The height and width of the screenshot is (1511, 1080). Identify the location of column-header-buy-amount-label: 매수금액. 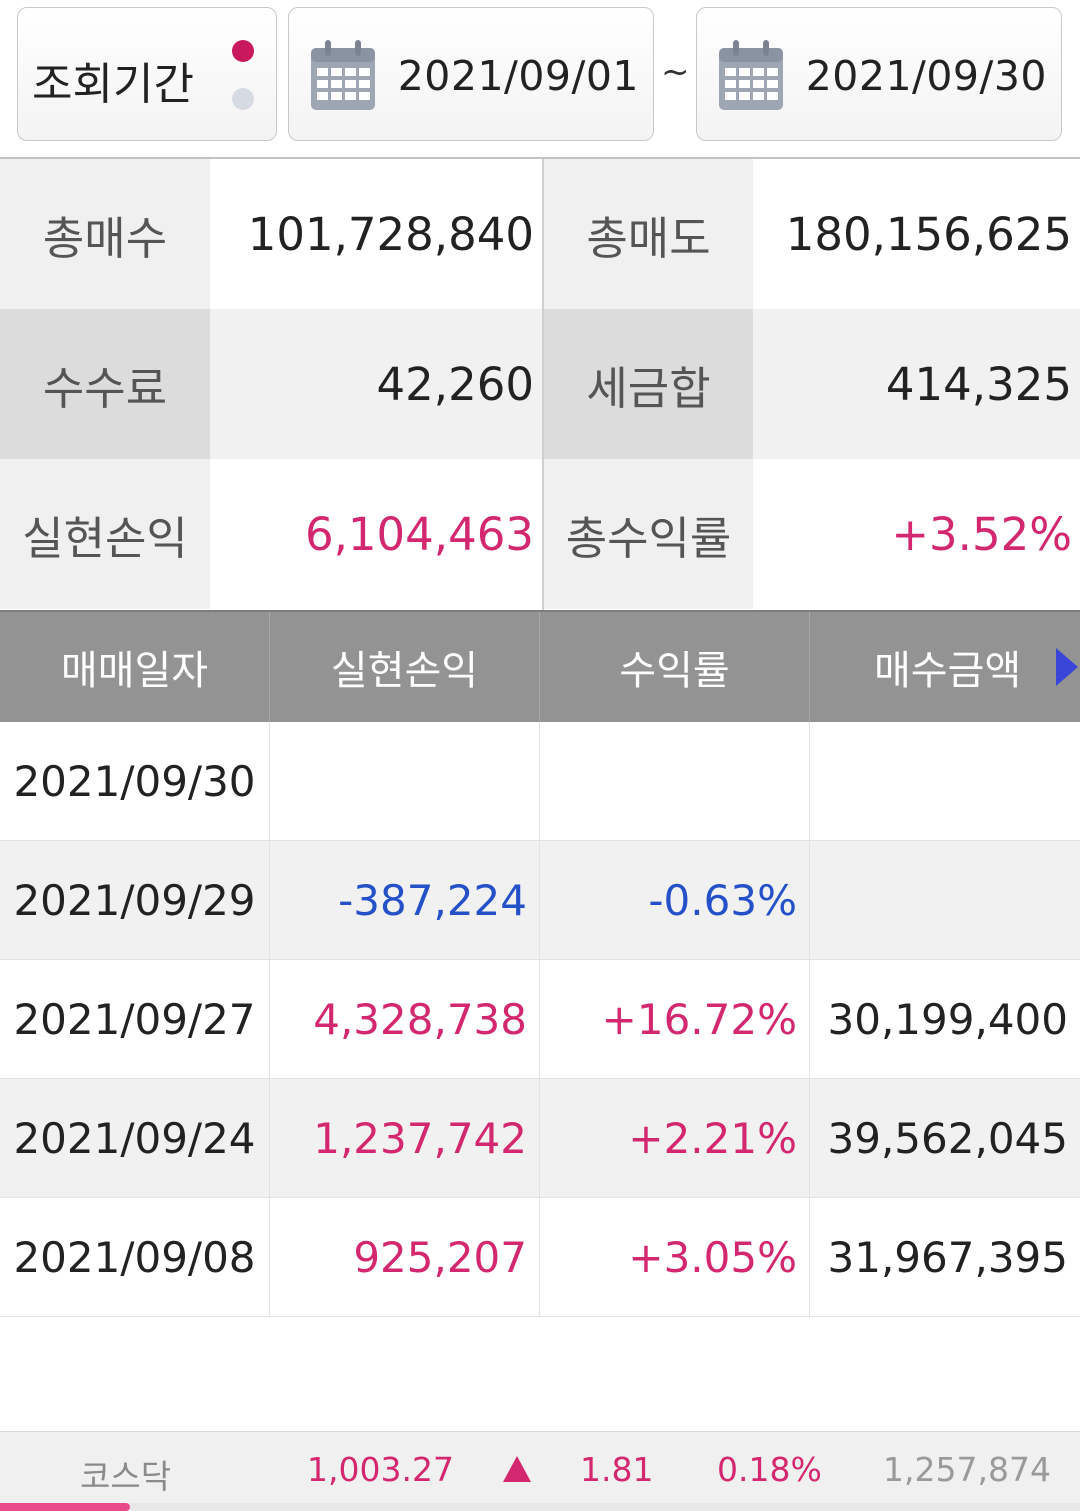
(948, 671).